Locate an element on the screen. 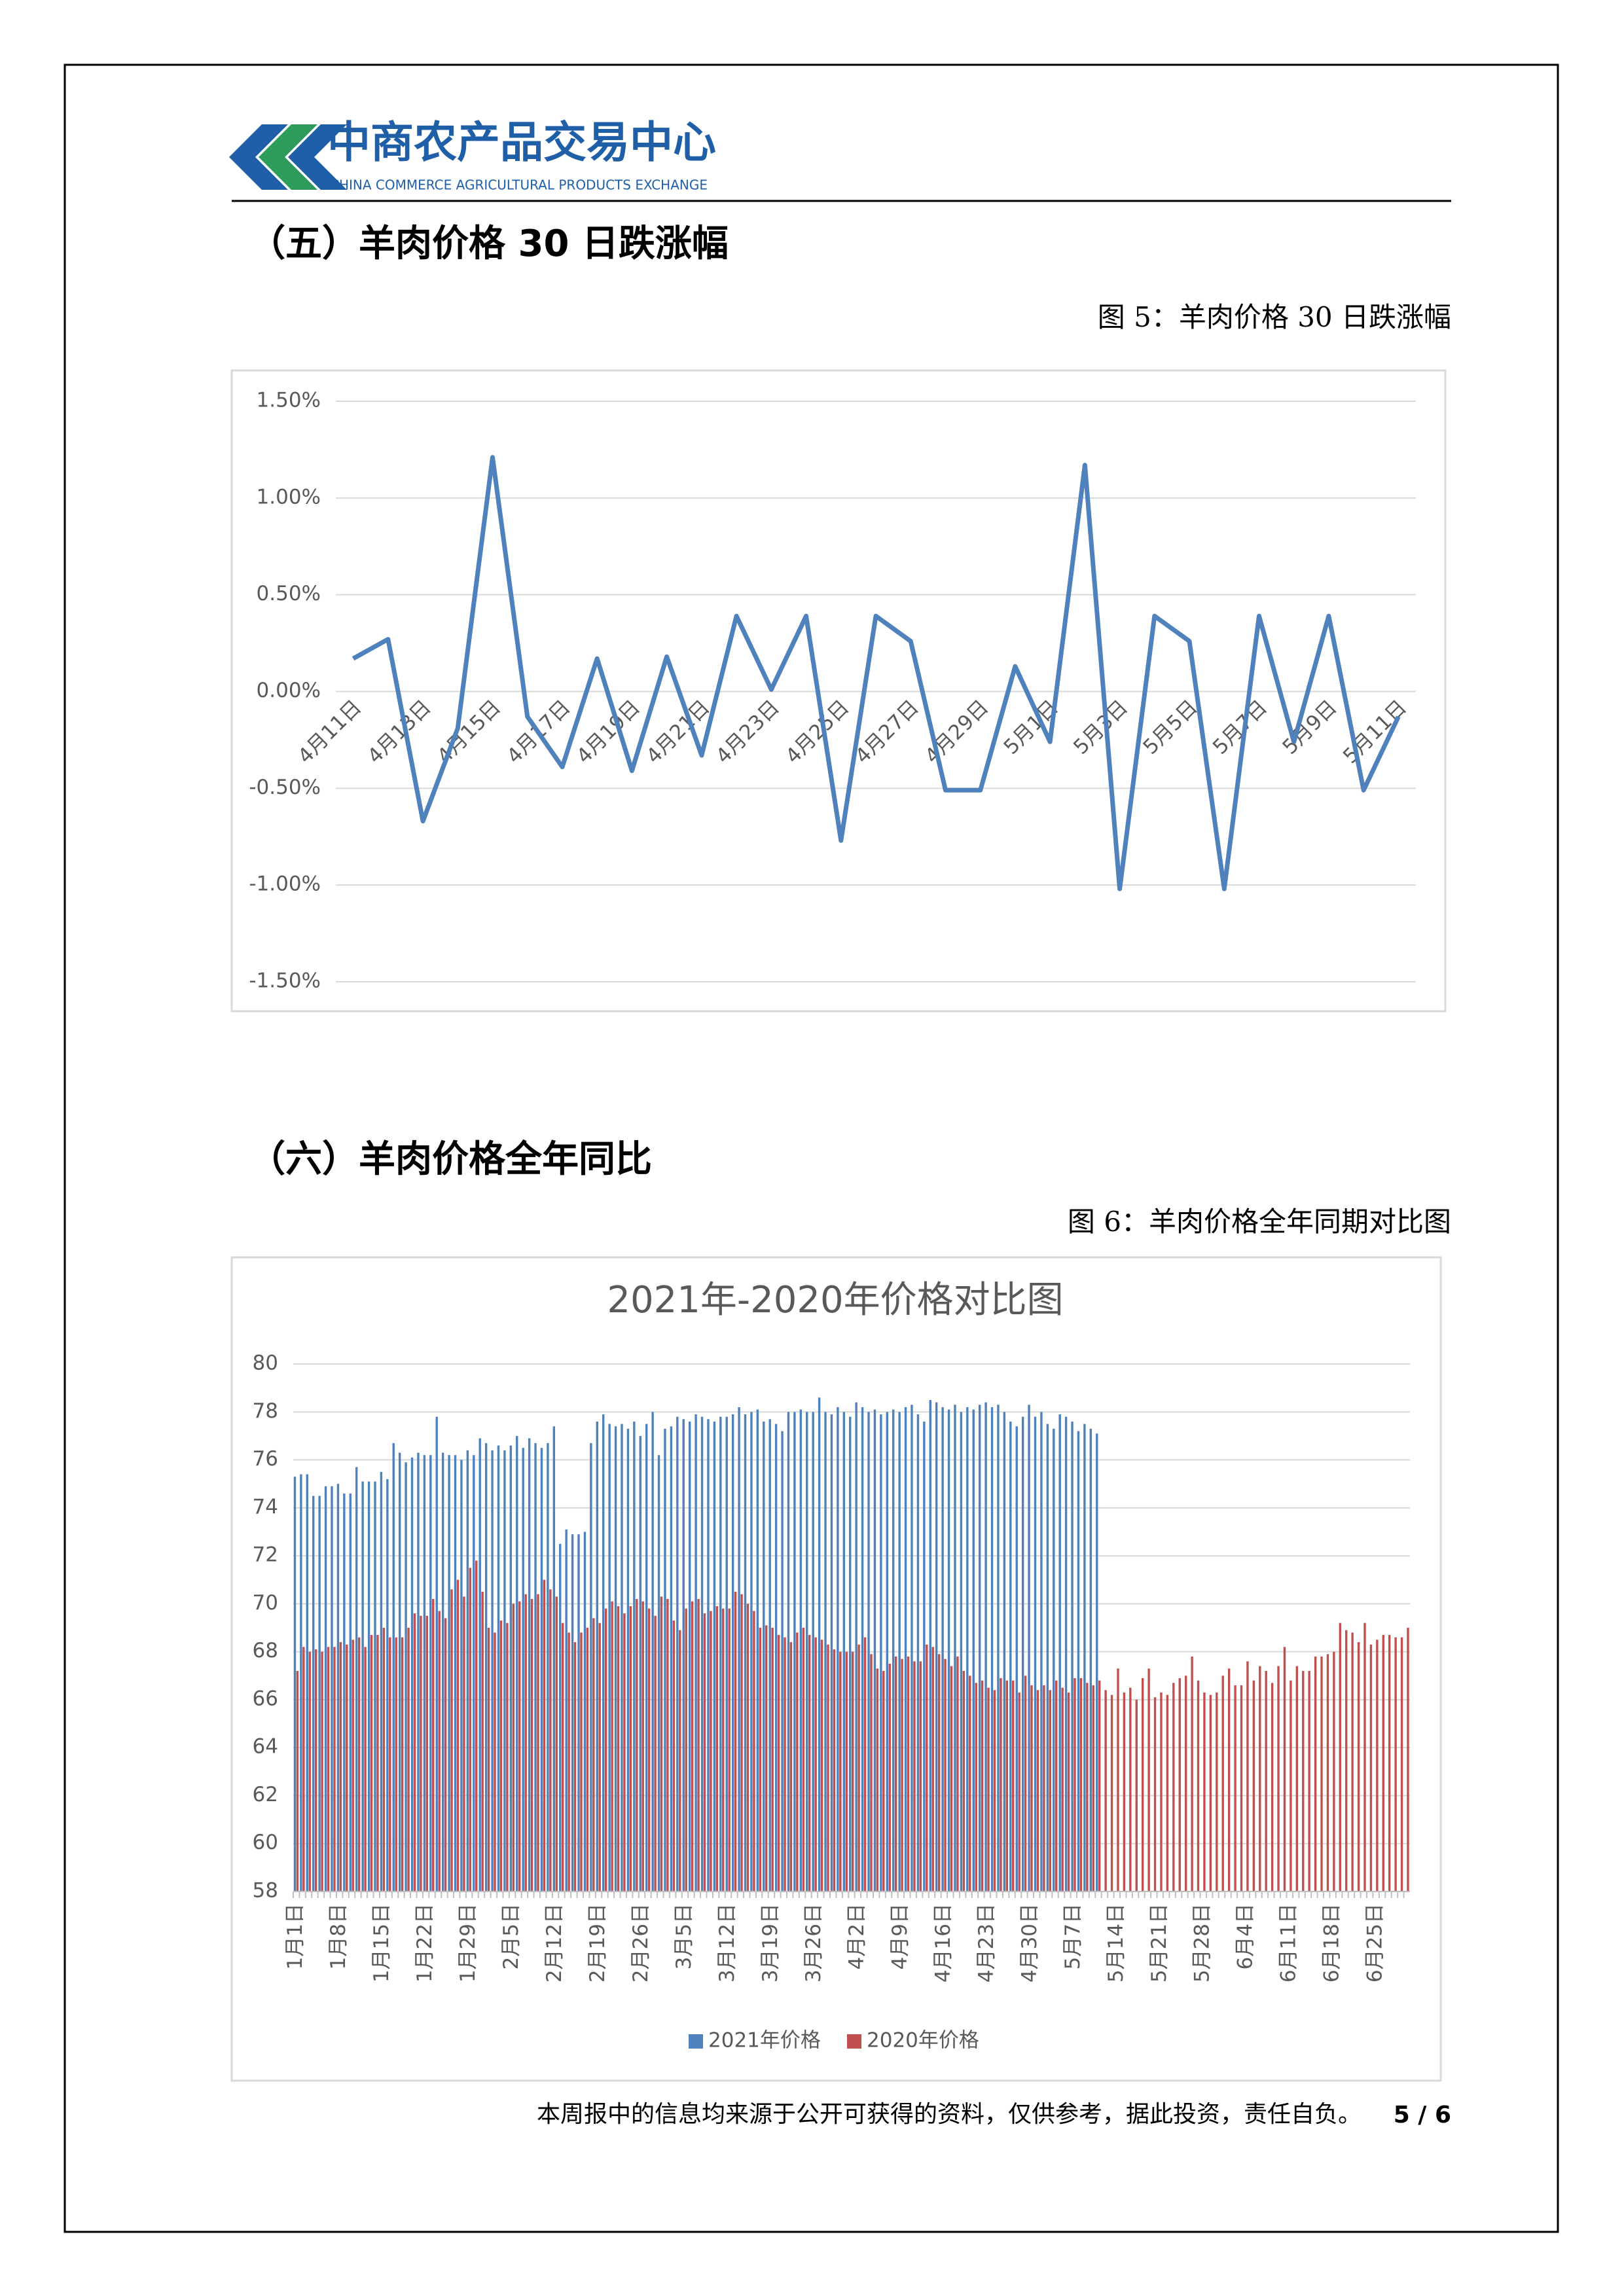 The image size is (1624, 2296). x-tick-label: 5月7日 is located at coordinates (1073, 1936).